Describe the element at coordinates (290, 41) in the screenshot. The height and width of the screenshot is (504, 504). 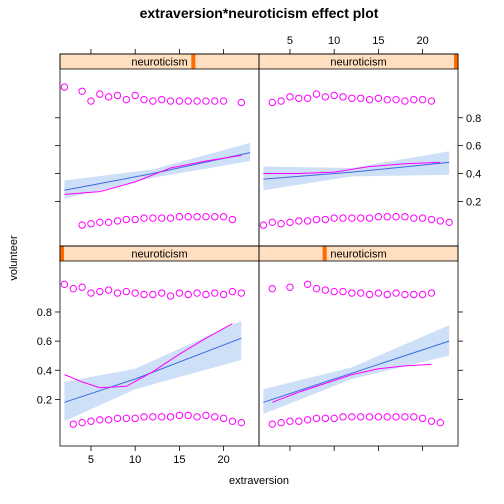
I see `x-tick-label: 5` at that location.